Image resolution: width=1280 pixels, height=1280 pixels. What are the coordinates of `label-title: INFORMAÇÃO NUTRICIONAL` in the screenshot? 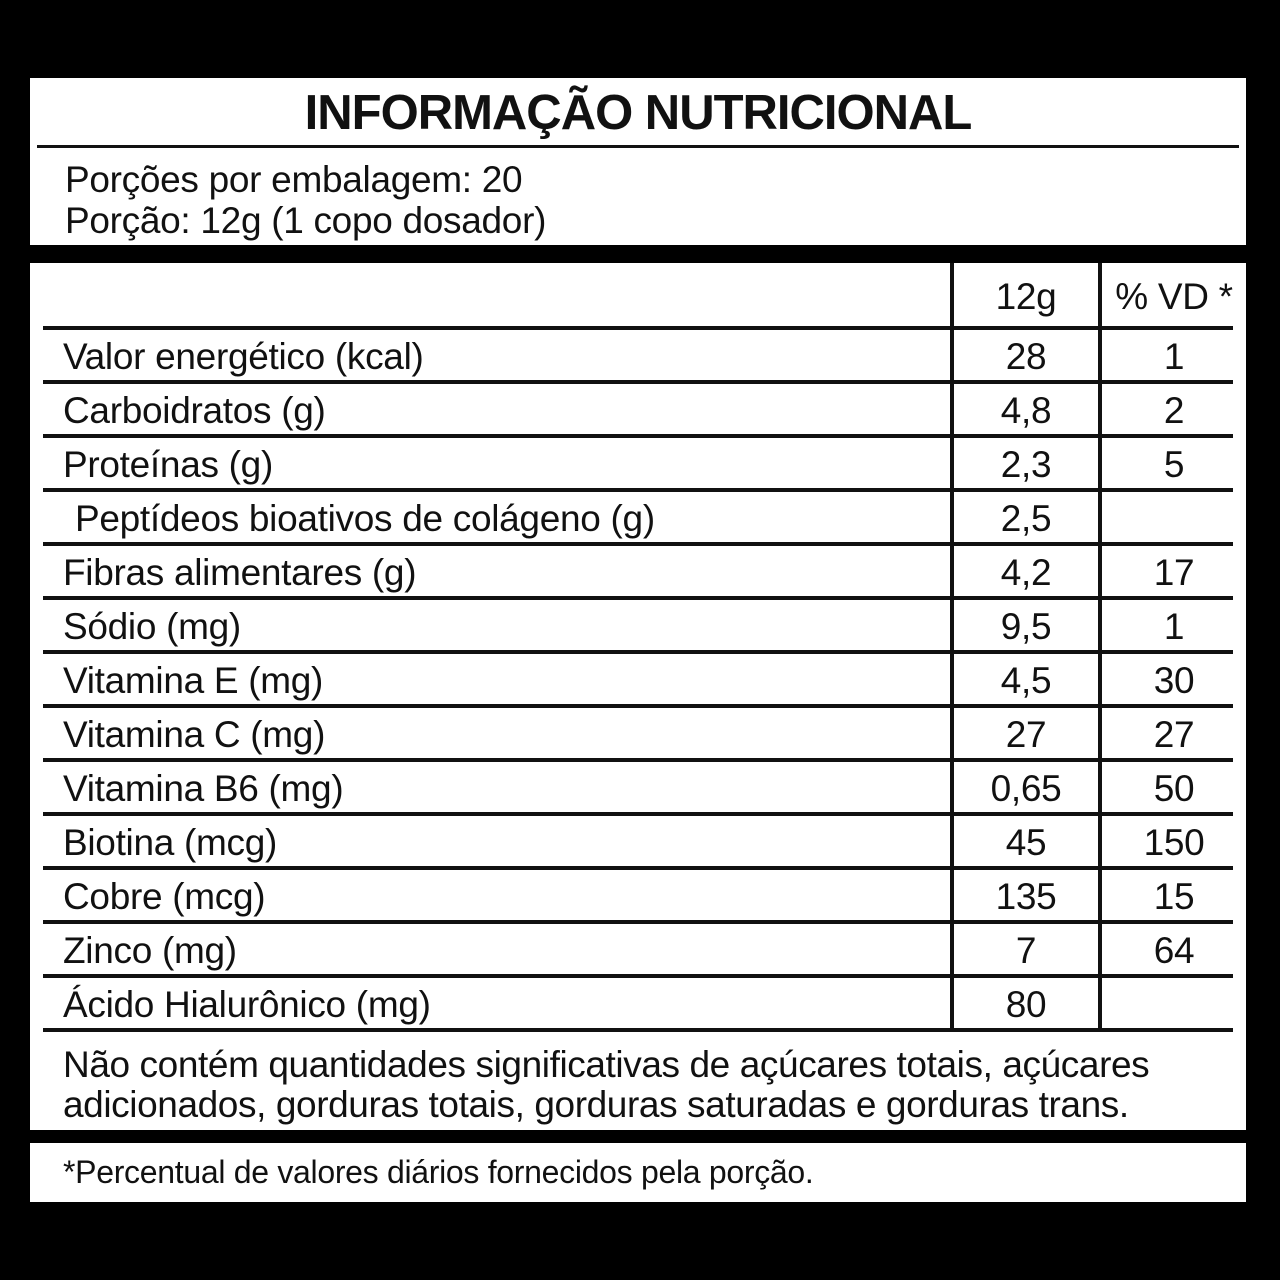 It's located at (638, 113).